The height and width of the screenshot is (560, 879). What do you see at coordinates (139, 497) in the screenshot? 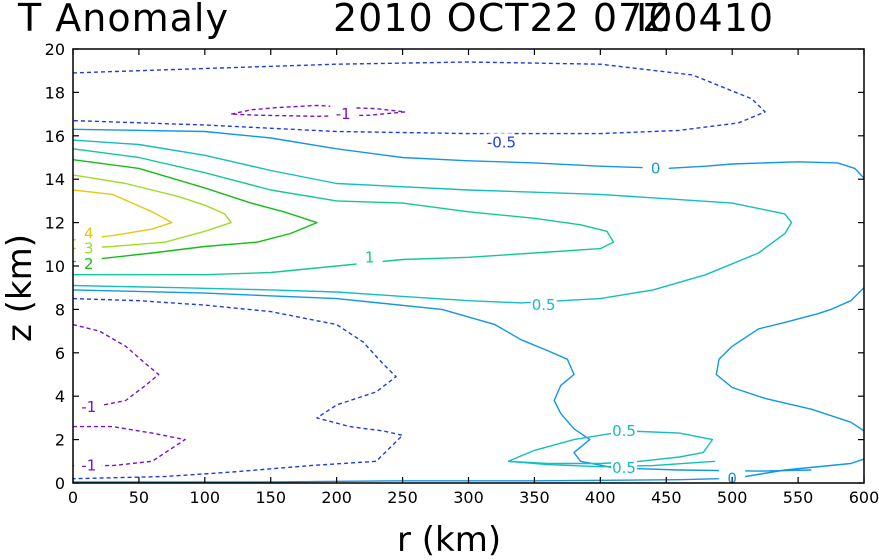
I see `x-tick-label-1: 50` at bounding box center [139, 497].